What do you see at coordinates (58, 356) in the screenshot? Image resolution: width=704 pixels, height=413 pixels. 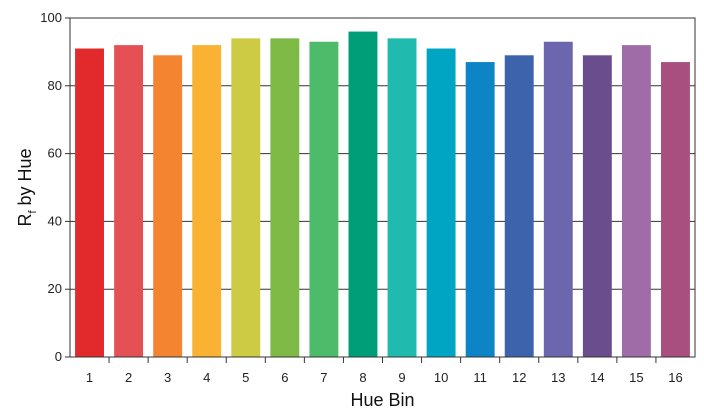 I see `y-tick-label: 0` at bounding box center [58, 356].